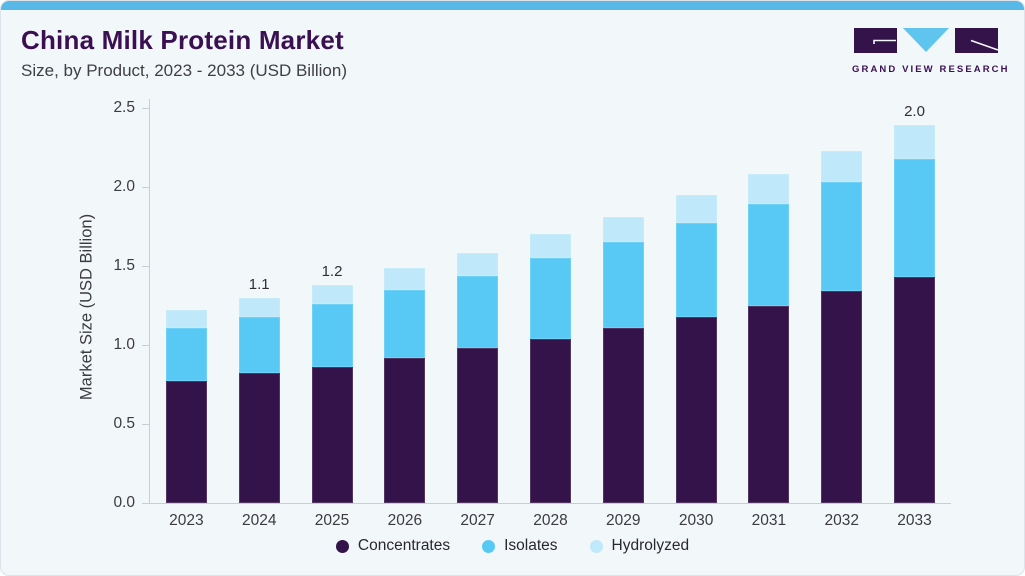  I want to click on x-tick-label: 2033, so click(914, 520).